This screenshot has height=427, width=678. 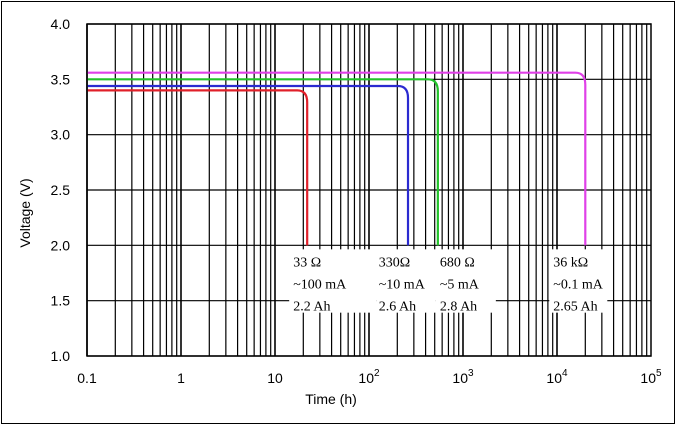 I want to click on y-axis-label: Voltage (V), so click(x=25, y=212).